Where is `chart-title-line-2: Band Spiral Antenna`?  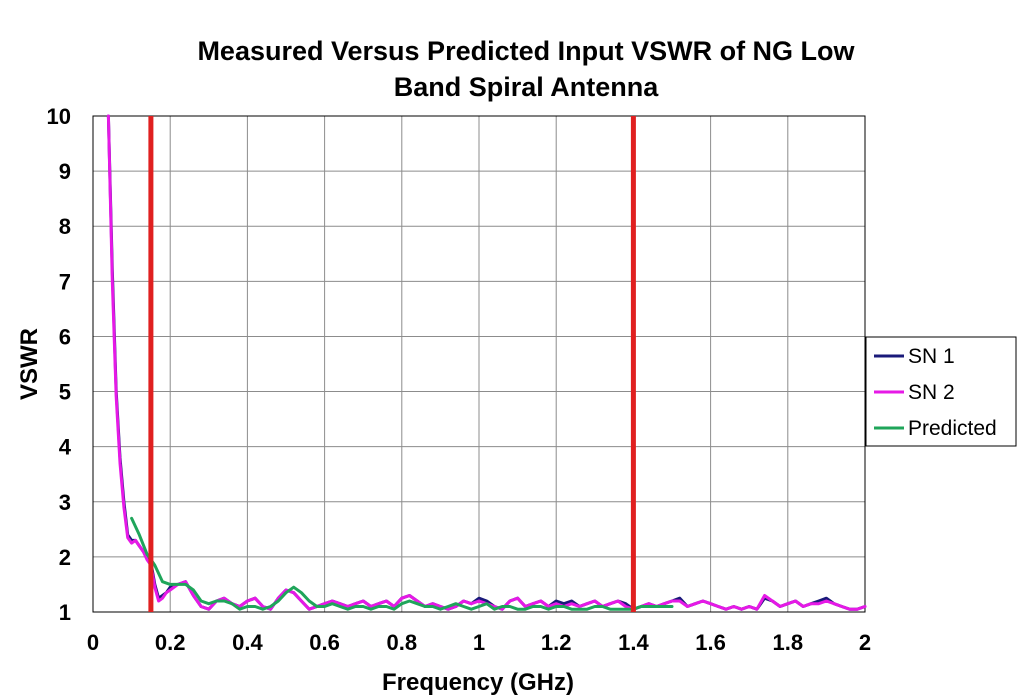
chart-title-line-2: Band Spiral Antenna is located at coordinates (527, 87).